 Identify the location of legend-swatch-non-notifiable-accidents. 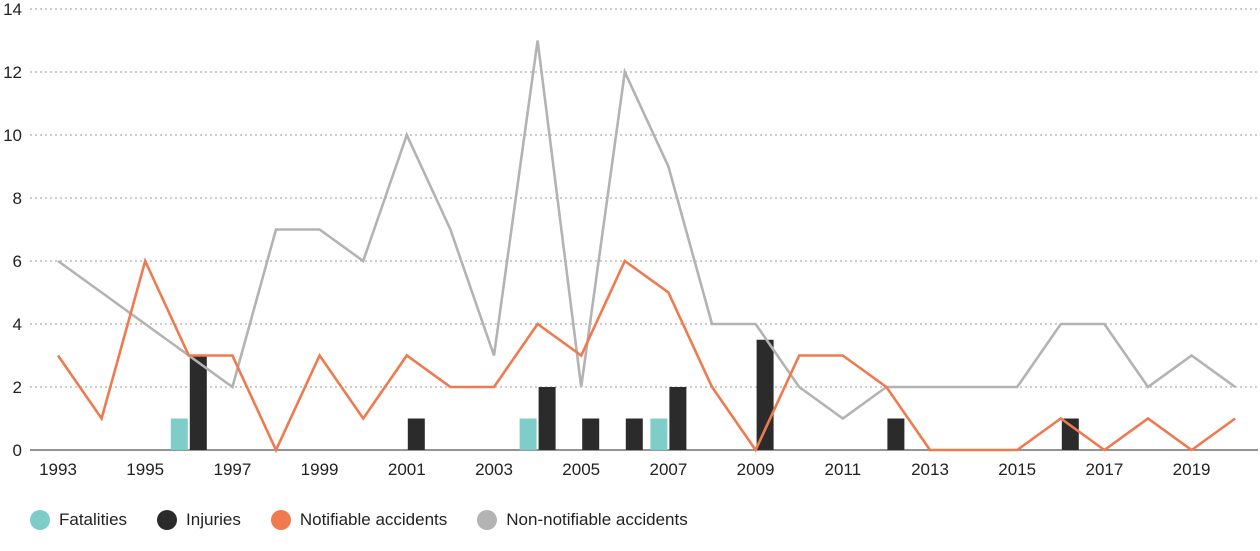
(487, 520).